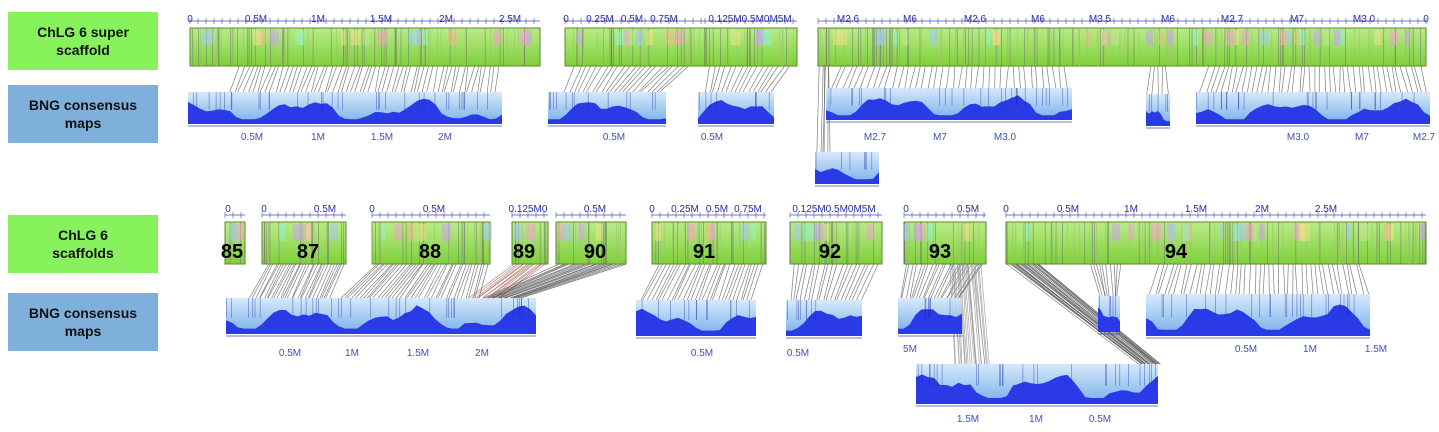 This screenshot has height=432, width=1439. Describe the element at coordinates (830, 252) in the screenshot. I see `scaffold-number-92: 92` at that location.